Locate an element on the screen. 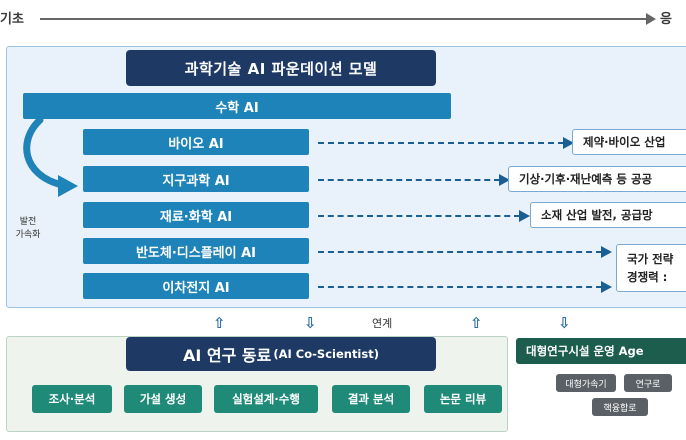  outcome-strategic-industry: 국가 전략 경쟁력 : is located at coordinates (651, 268).